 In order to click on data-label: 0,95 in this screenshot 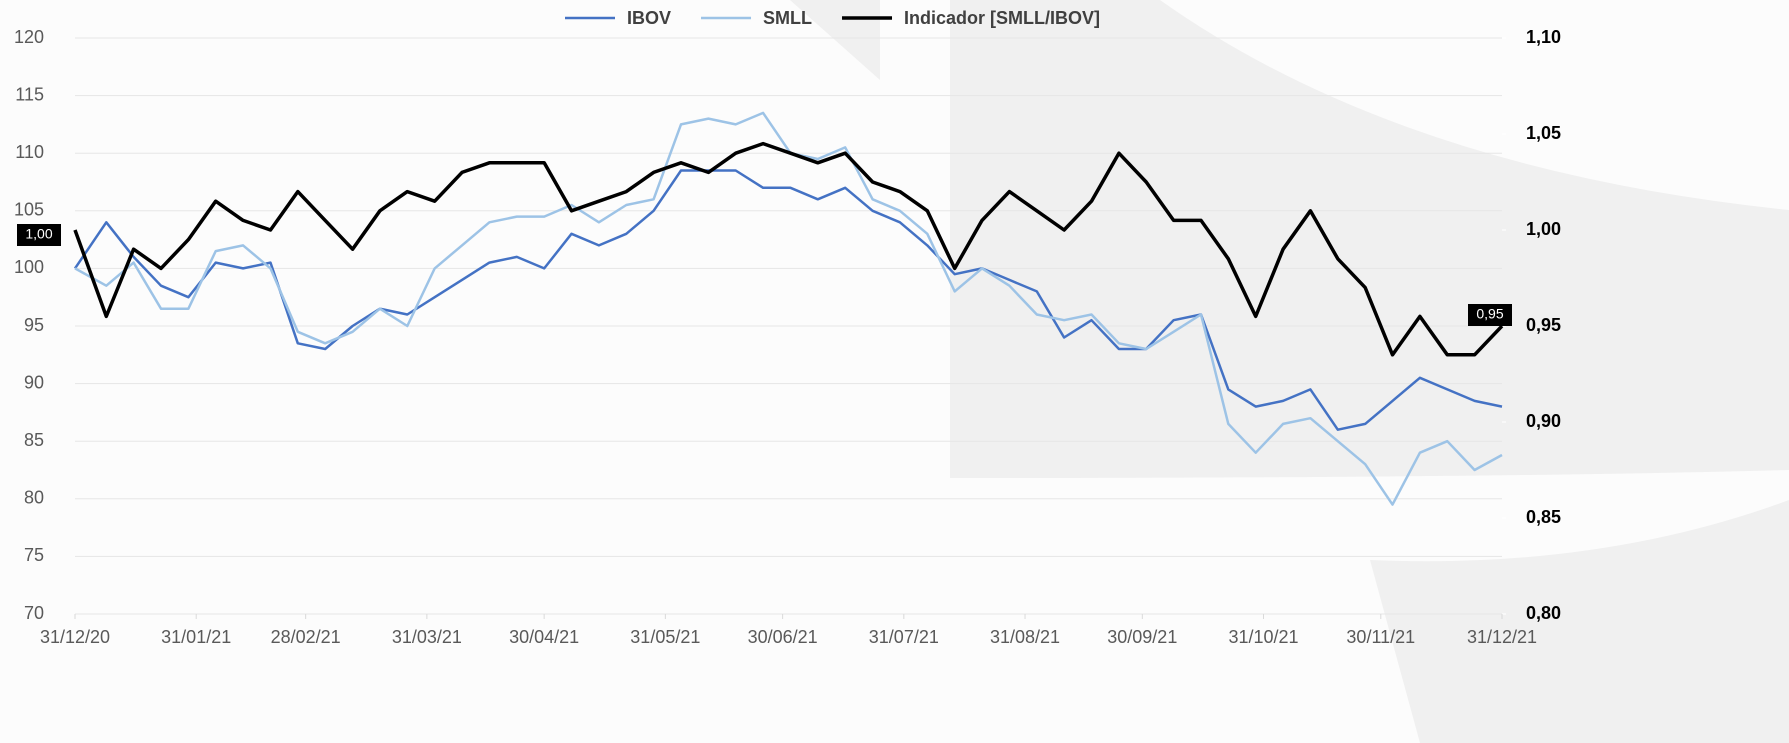, I will do `click(1489, 314)`.